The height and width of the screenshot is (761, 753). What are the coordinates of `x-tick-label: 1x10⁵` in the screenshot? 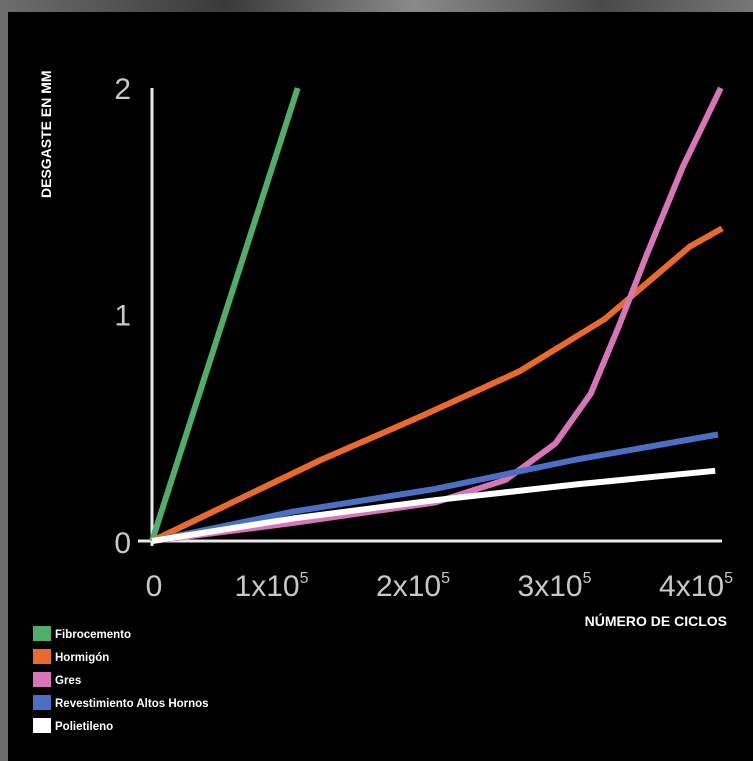 It's located at (272, 586).